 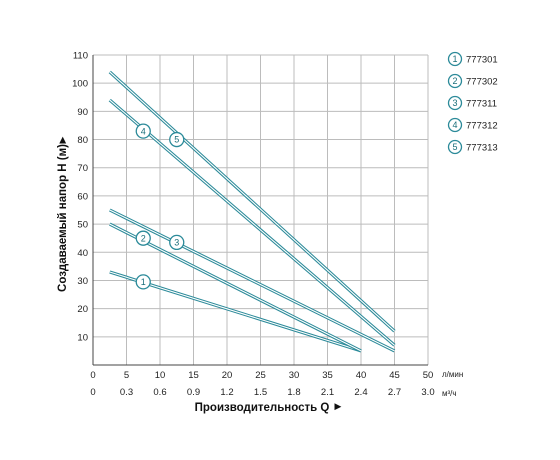 What do you see at coordinates (327, 392) in the screenshot?
I see `x-tick-label-secondary: 2.1` at bounding box center [327, 392].